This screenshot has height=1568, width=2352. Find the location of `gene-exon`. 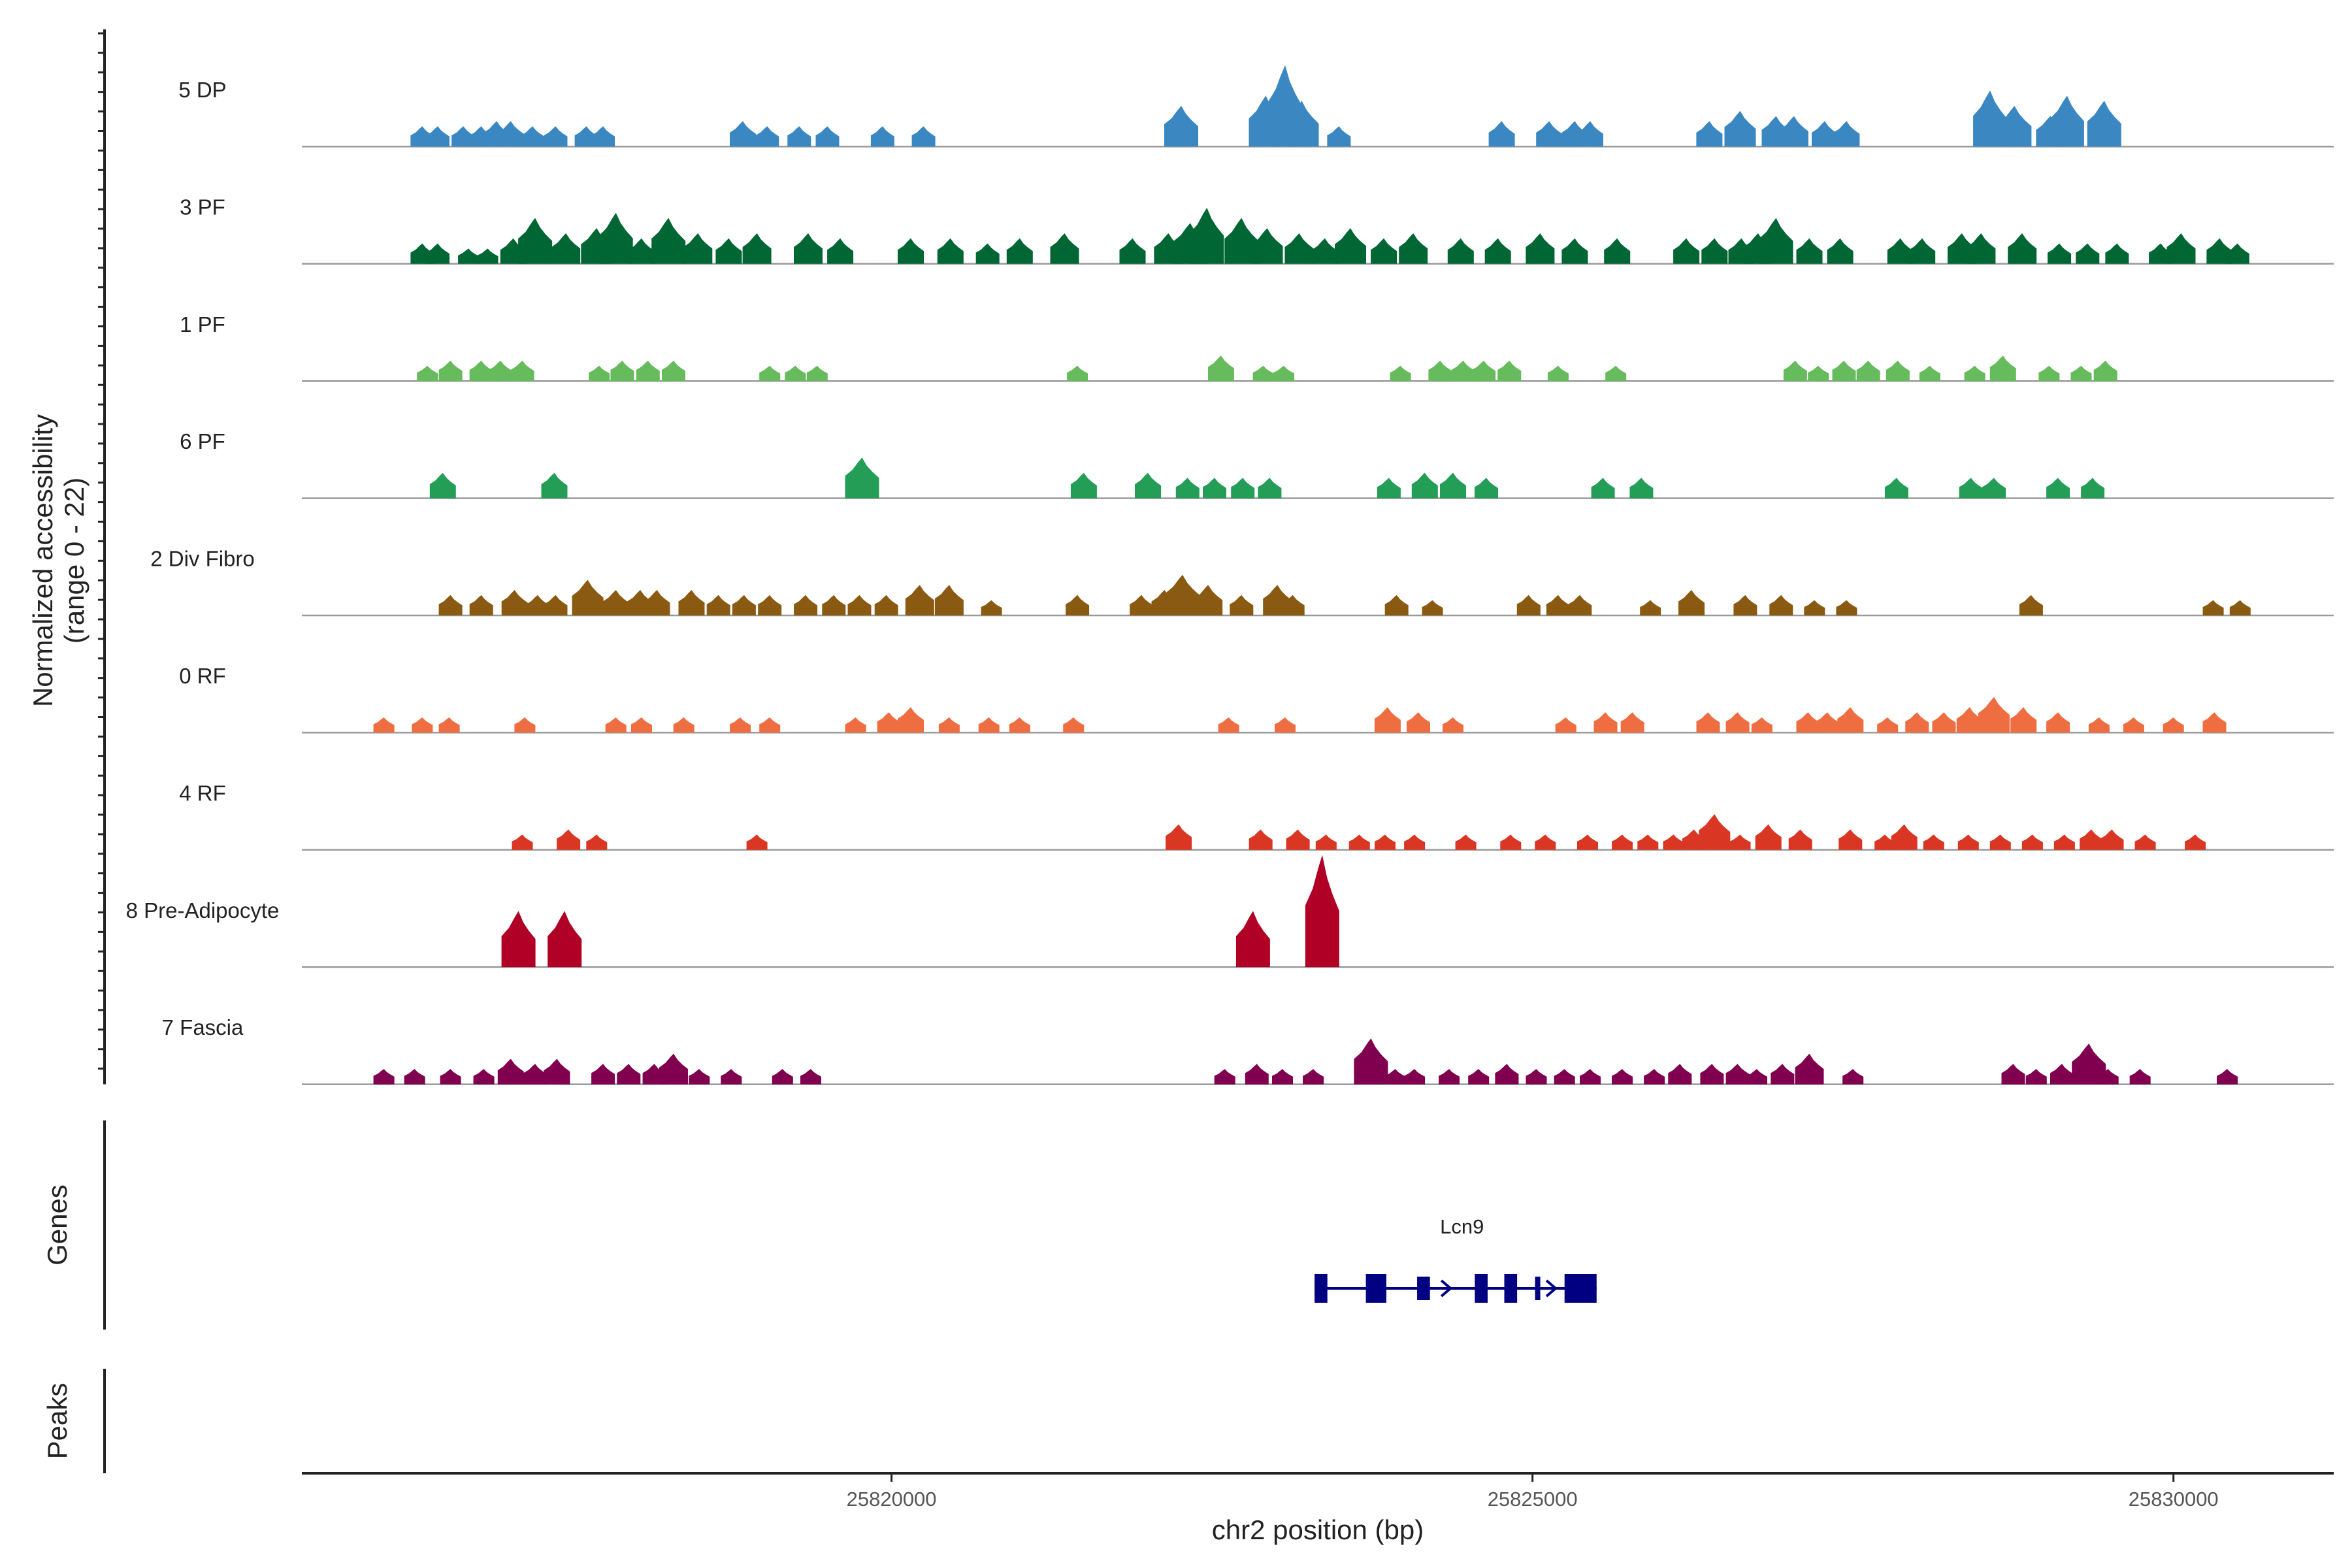

gene-exon is located at coordinates (1580, 1288).